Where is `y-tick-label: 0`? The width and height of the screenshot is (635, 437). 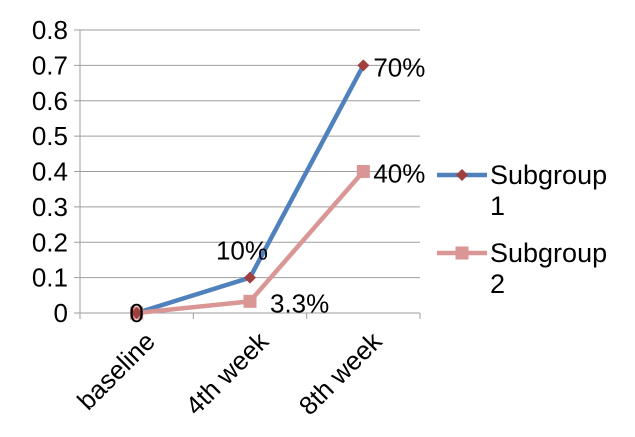 y-tick-label: 0 is located at coordinates (61, 313).